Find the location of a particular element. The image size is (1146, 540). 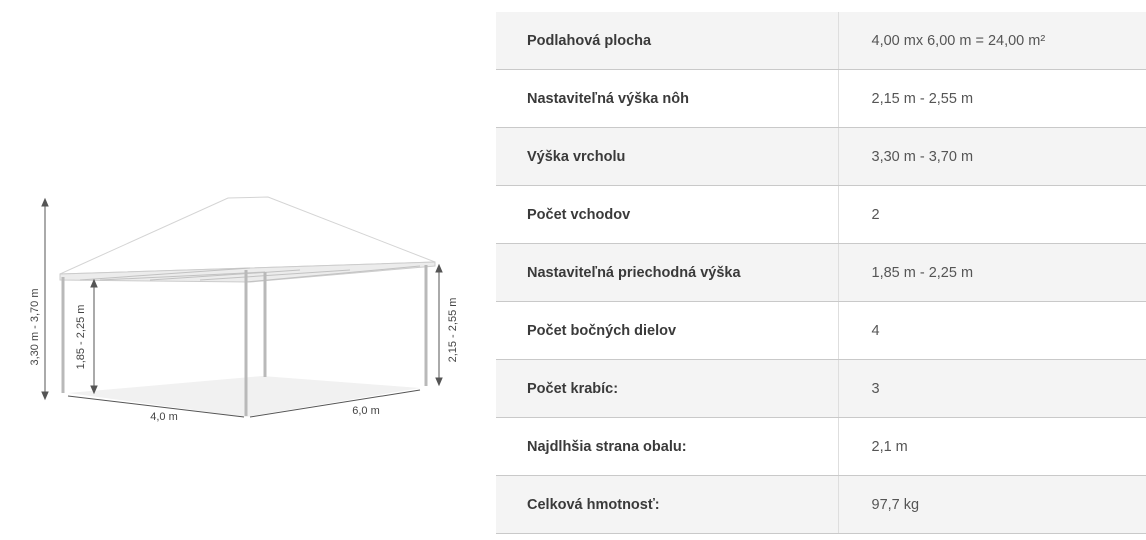

peak-height-label: 3,30 m - 3,70 m is located at coordinates (35, 326).